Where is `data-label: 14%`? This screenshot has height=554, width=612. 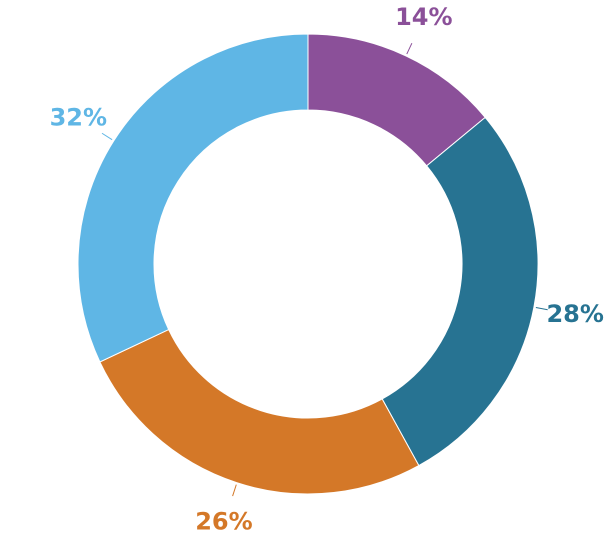 data-label: 14% is located at coordinates (423, 17).